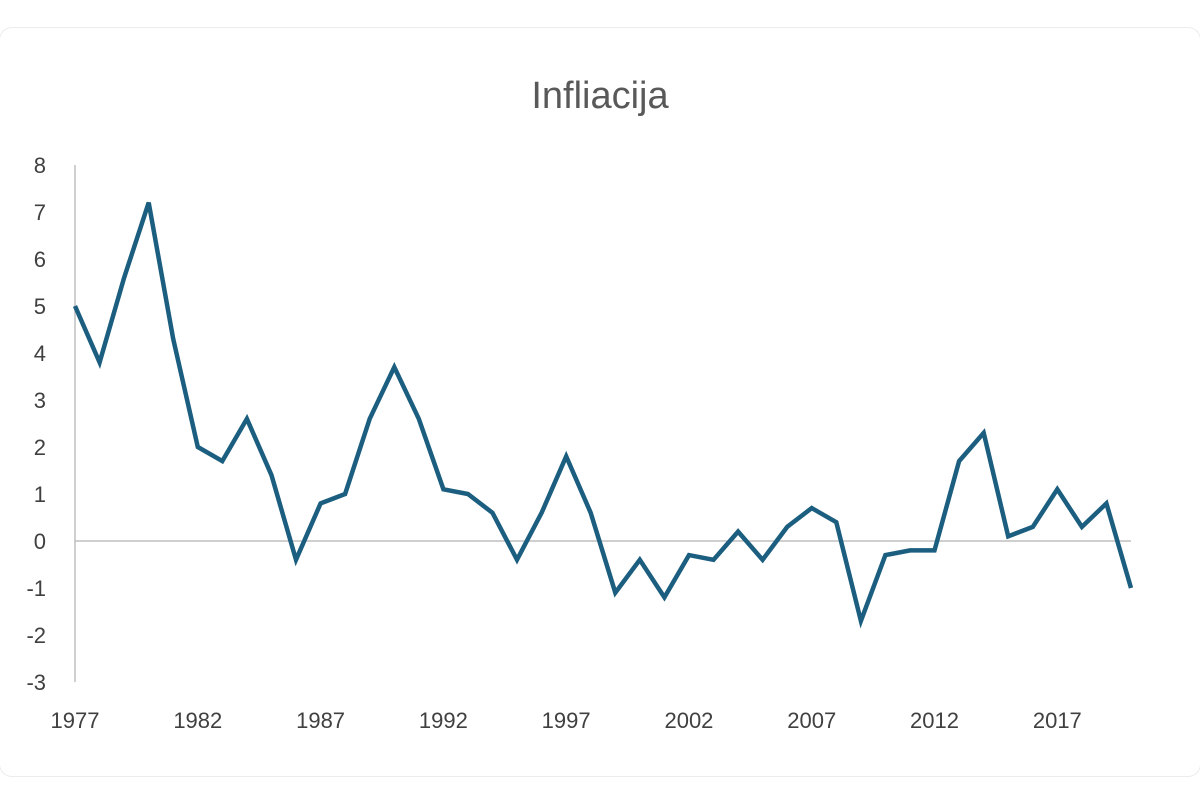  I want to click on y-tick-label: 2, so click(40, 447).